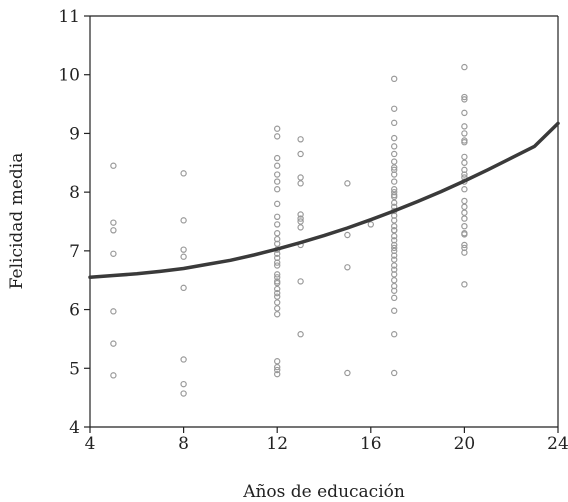  Describe the element at coordinates (69, 17) in the screenshot. I see `y-tick-label: 11` at that location.